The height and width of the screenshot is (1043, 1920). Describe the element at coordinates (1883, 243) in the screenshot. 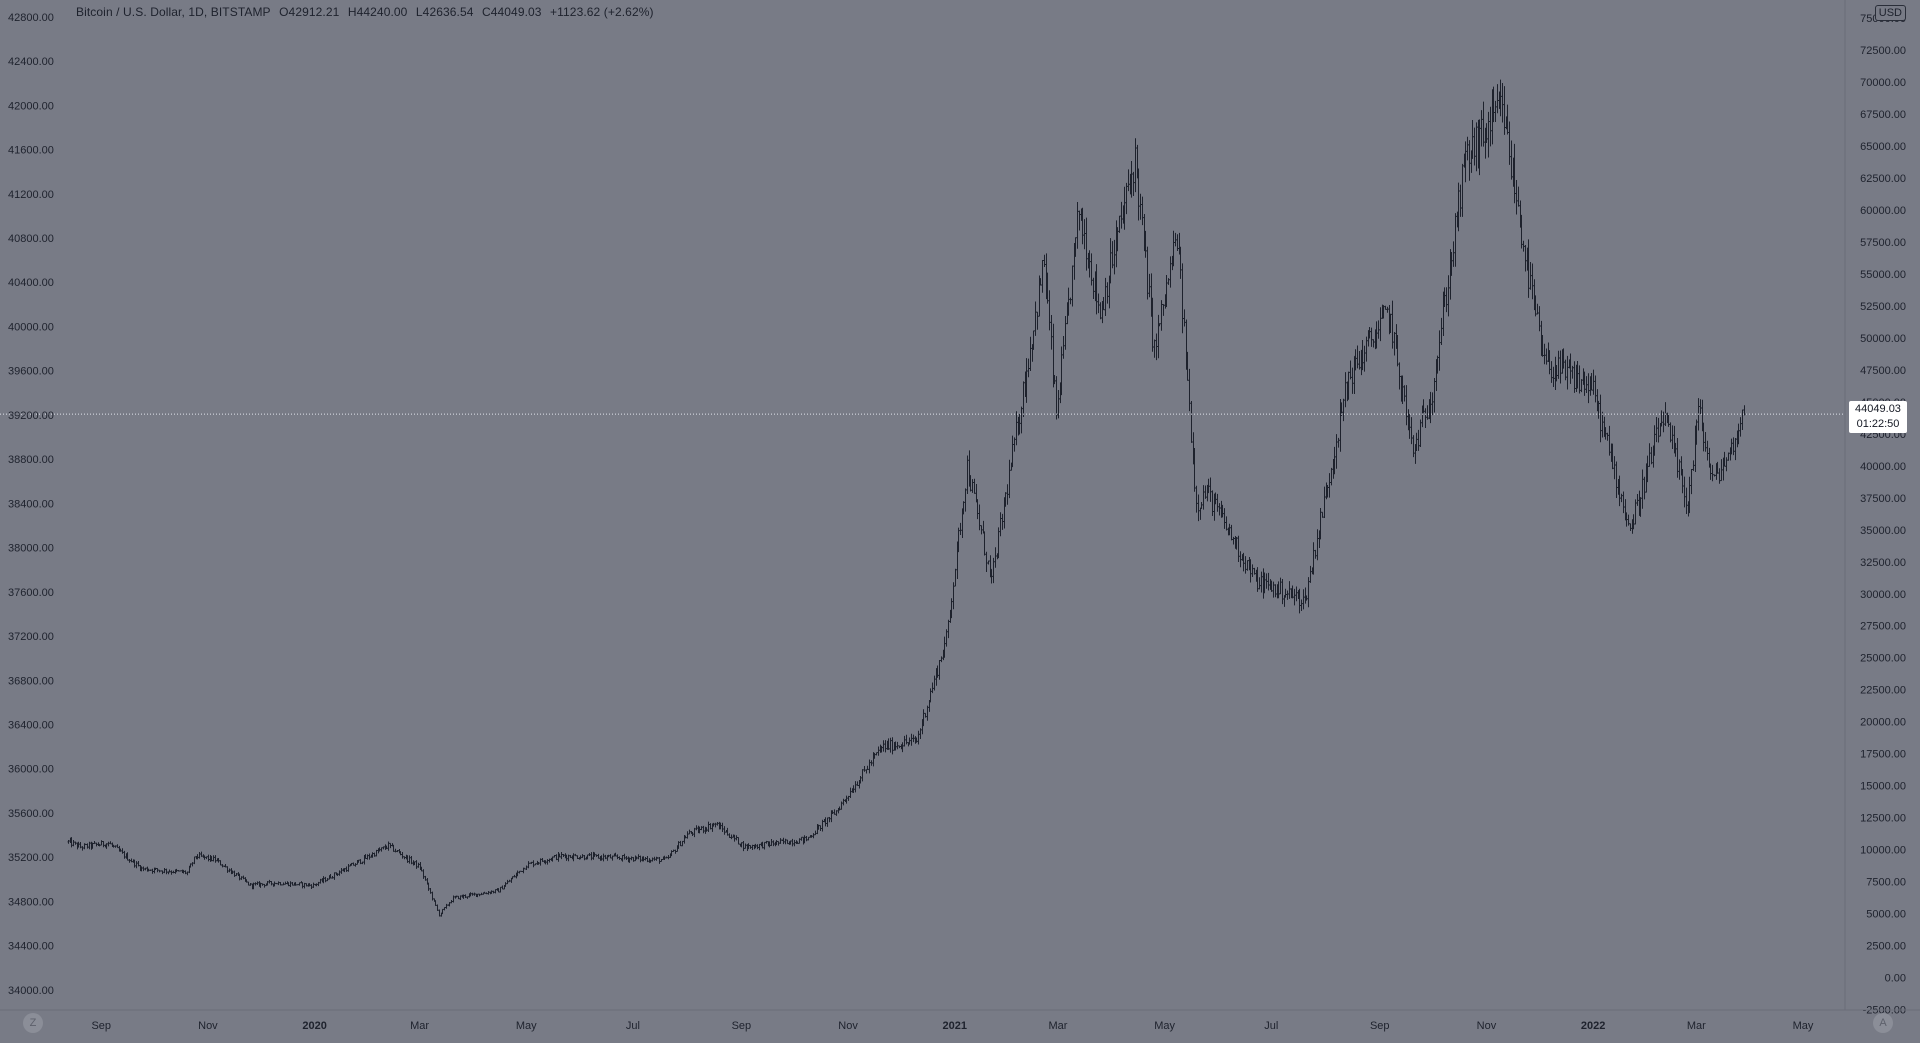

I see `right-axis-tick-label: 57500.00` at that location.